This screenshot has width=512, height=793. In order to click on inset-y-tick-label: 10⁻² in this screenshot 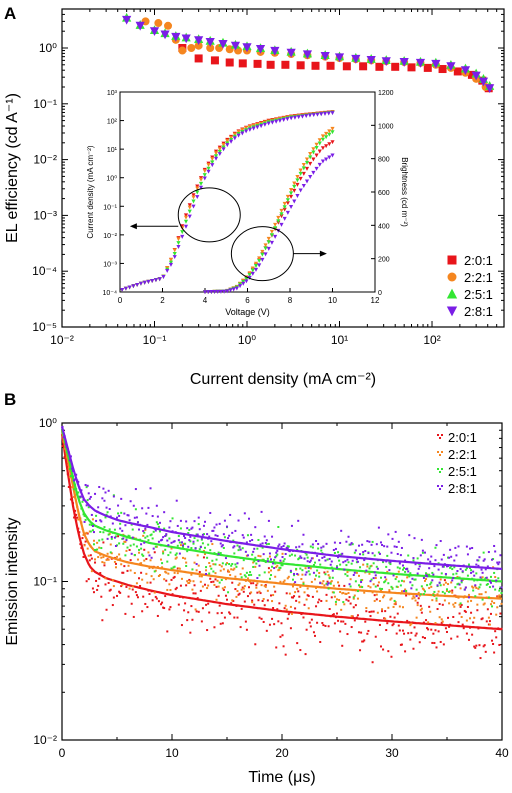, I will do `click(110, 236)`.